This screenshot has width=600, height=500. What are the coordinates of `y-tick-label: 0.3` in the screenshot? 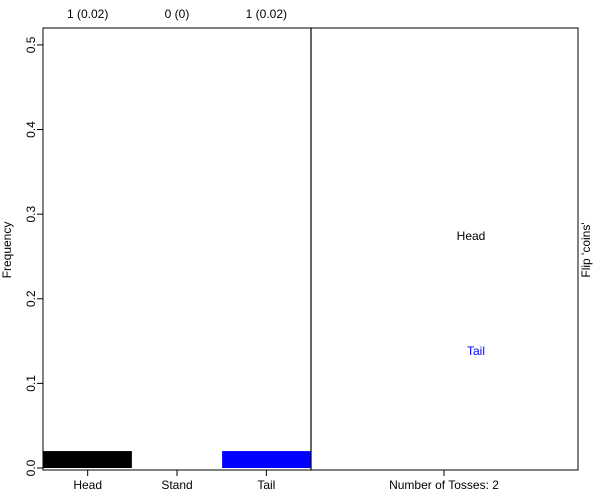 It's located at (31, 213).